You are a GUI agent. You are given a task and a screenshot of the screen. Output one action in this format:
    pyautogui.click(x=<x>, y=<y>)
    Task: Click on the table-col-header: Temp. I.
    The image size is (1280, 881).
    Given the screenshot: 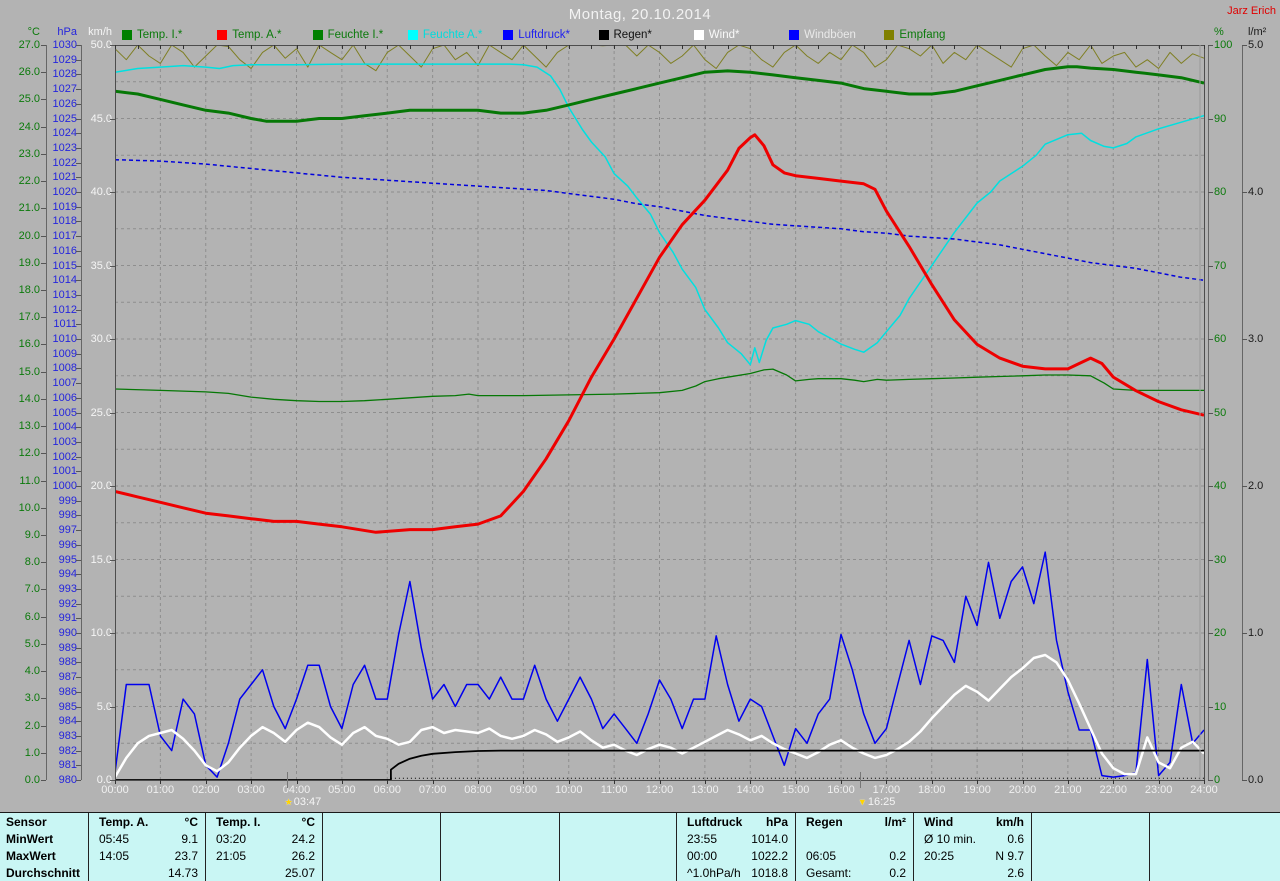 What is the action you would take?
    pyautogui.click(x=238, y=821)
    